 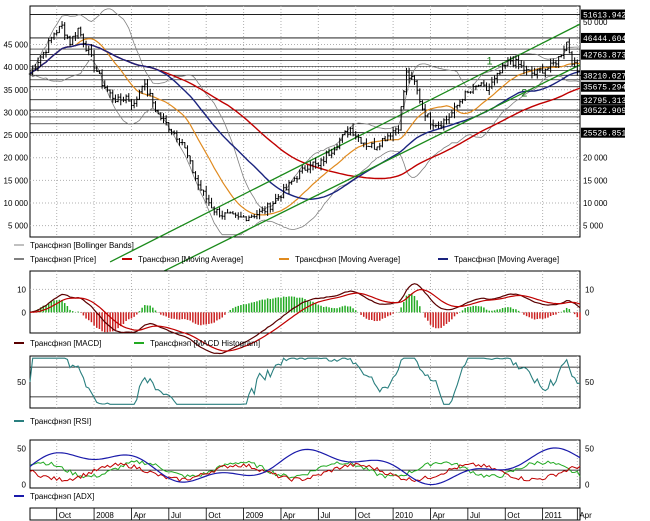 I want to click on xtick-label-10: Apr, so click(x=438, y=515).